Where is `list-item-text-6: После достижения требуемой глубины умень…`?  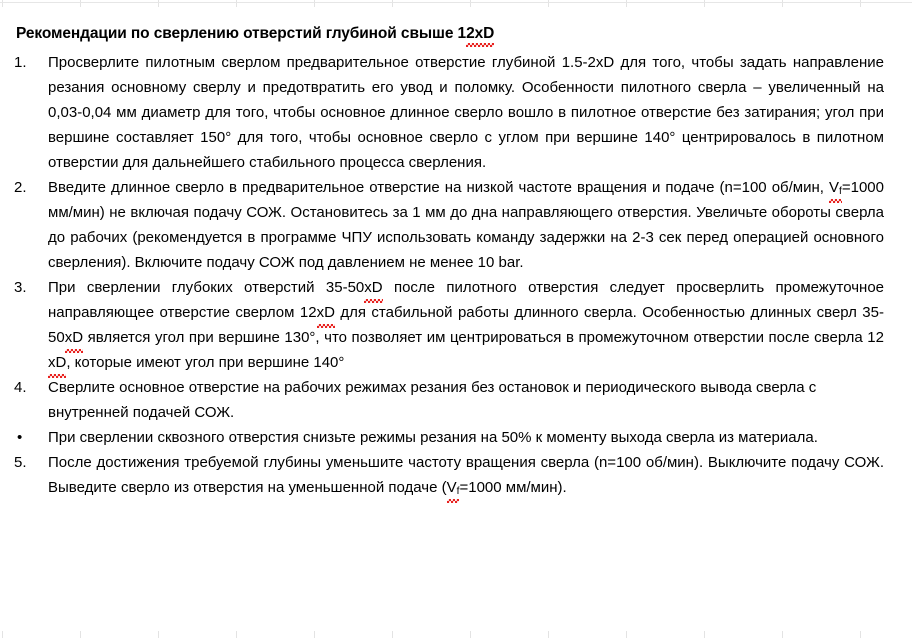
list-item-text-6: После достижения требуемой глубины умень… is located at coordinates (466, 476).